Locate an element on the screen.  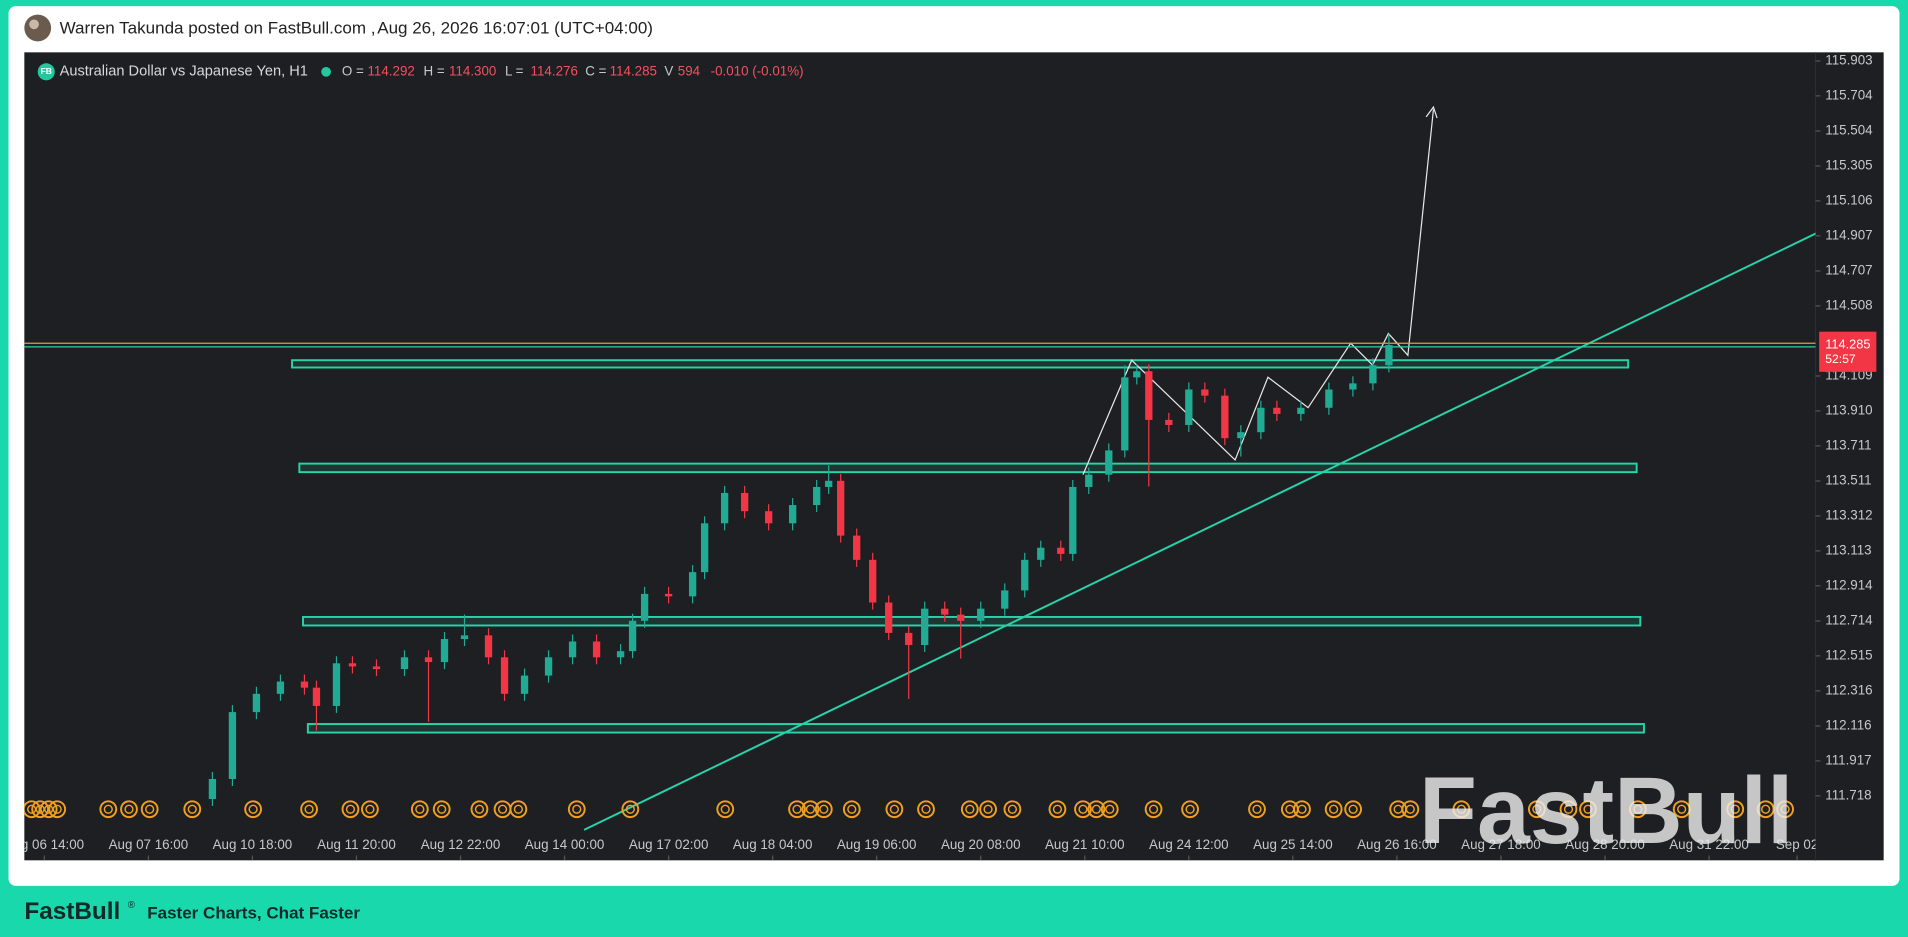
symbol-icon: FB is located at coordinates (46, 71).